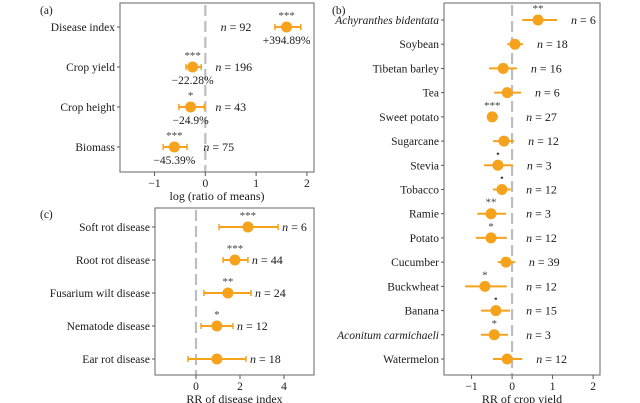  I want to click on category-label: Biomass, so click(95, 148).